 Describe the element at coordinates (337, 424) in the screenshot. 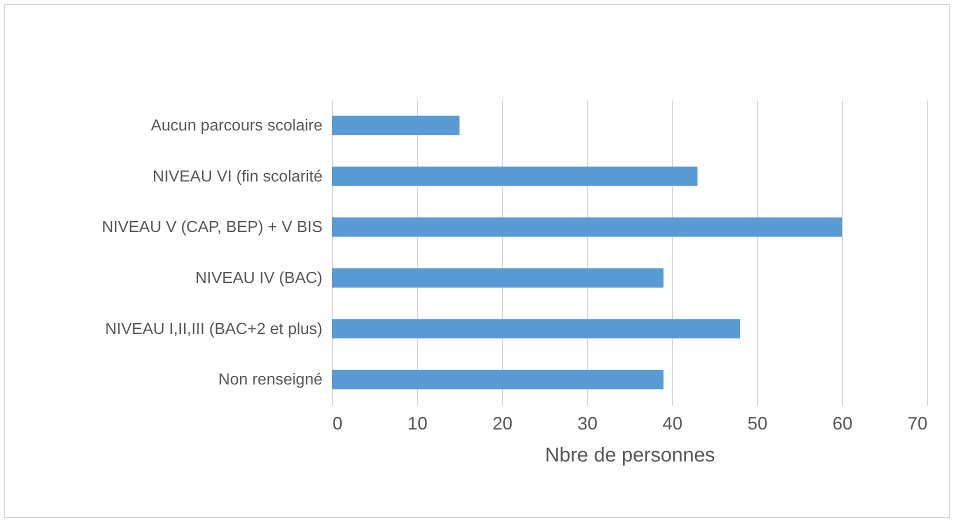

I see `x-tick-label: 0` at that location.